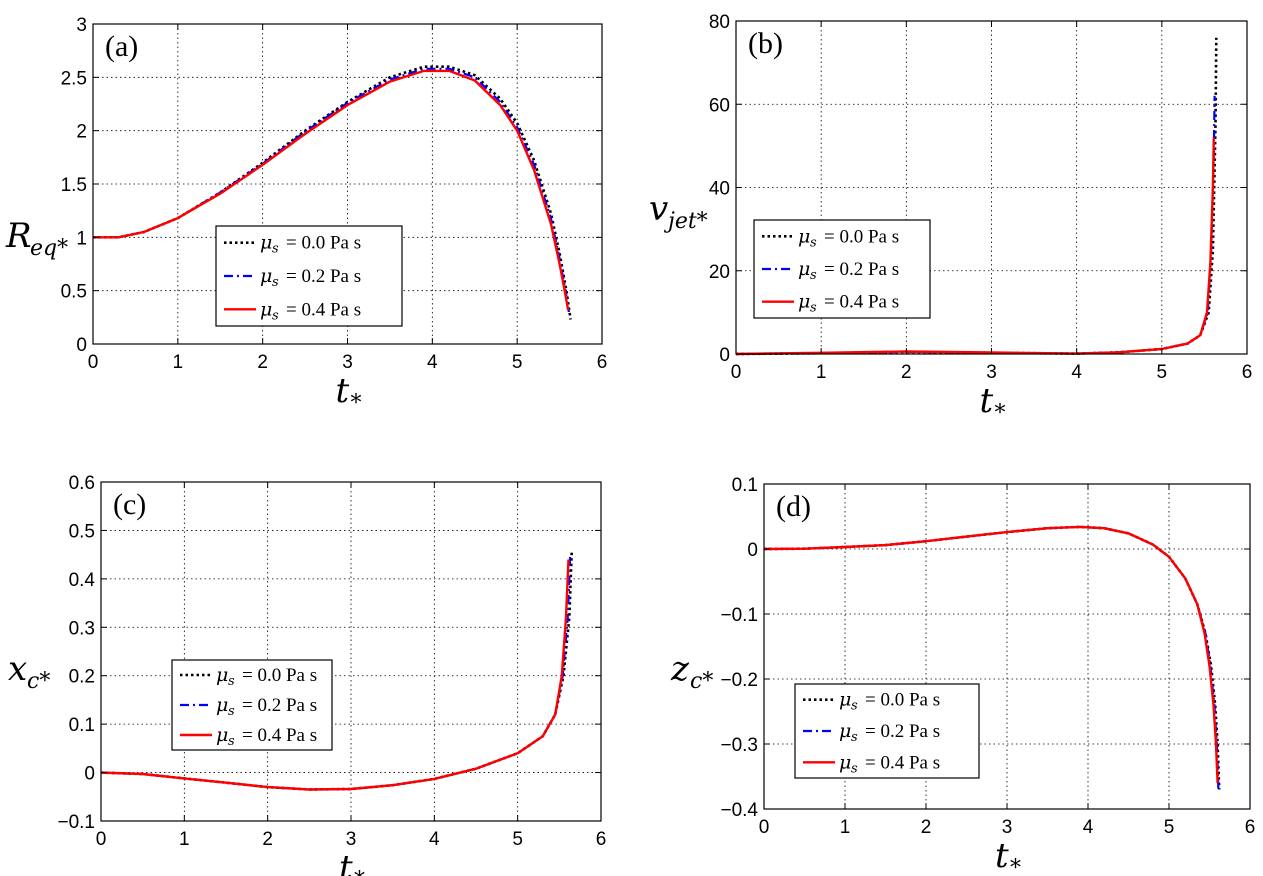 The width and height of the screenshot is (1263, 876). What do you see at coordinates (680, 669) in the screenshot?
I see `y-axis-label: z` at bounding box center [680, 669].